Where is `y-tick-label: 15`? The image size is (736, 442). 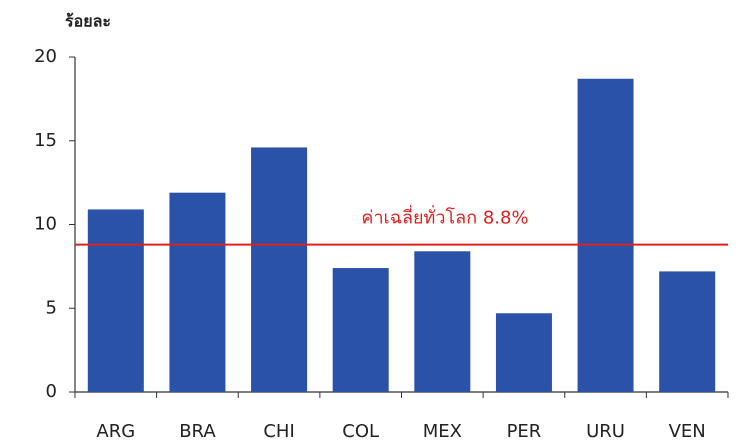 y-tick-label: 15 is located at coordinates (45, 140).